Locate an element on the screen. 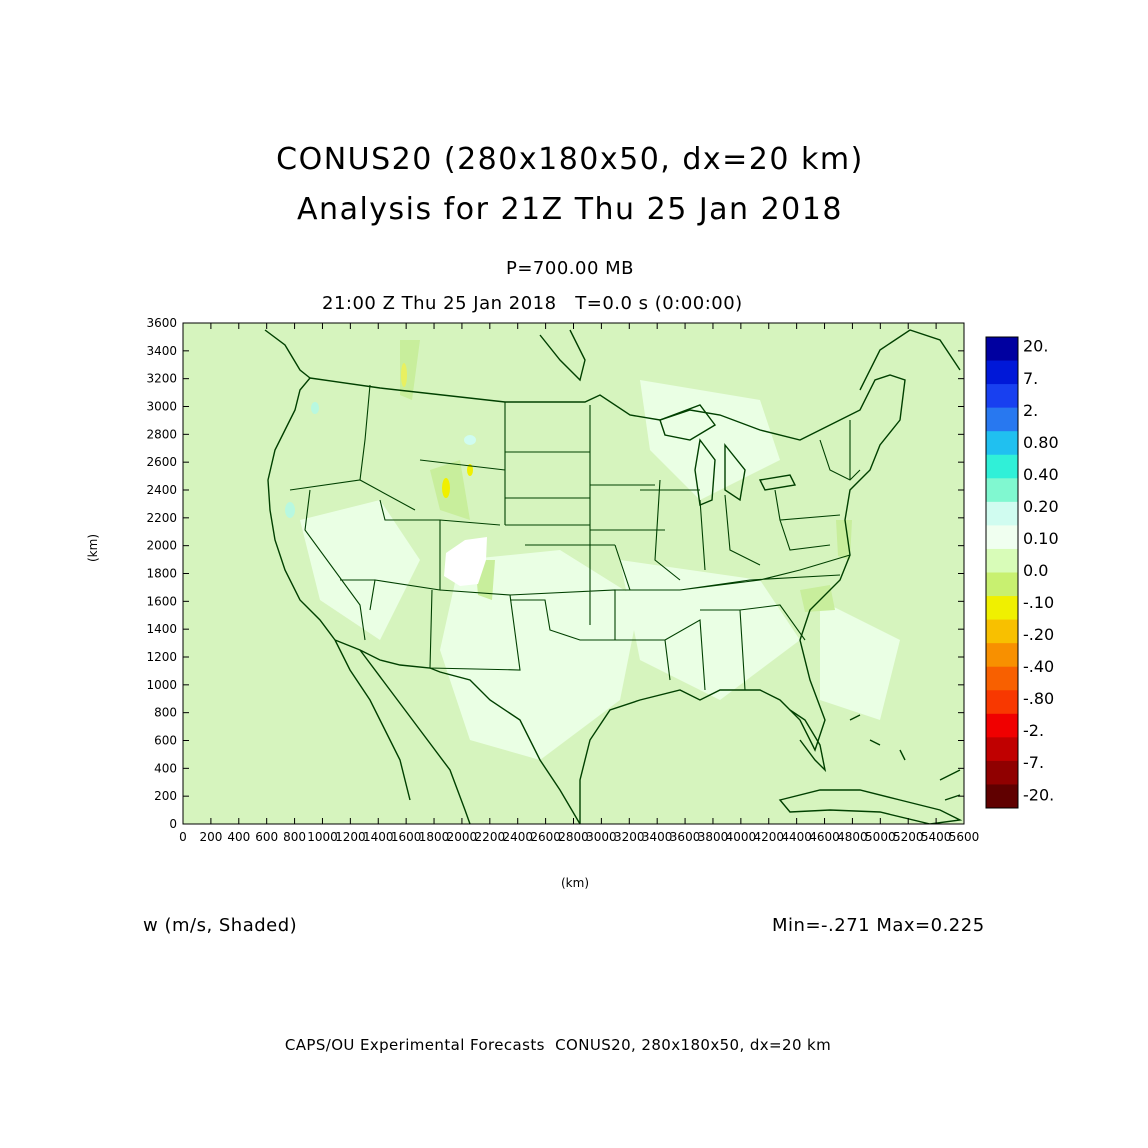 The height and width of the screenshot is (1148, 1148). y-tick-label: 600 is located at coordinates (165, 741).